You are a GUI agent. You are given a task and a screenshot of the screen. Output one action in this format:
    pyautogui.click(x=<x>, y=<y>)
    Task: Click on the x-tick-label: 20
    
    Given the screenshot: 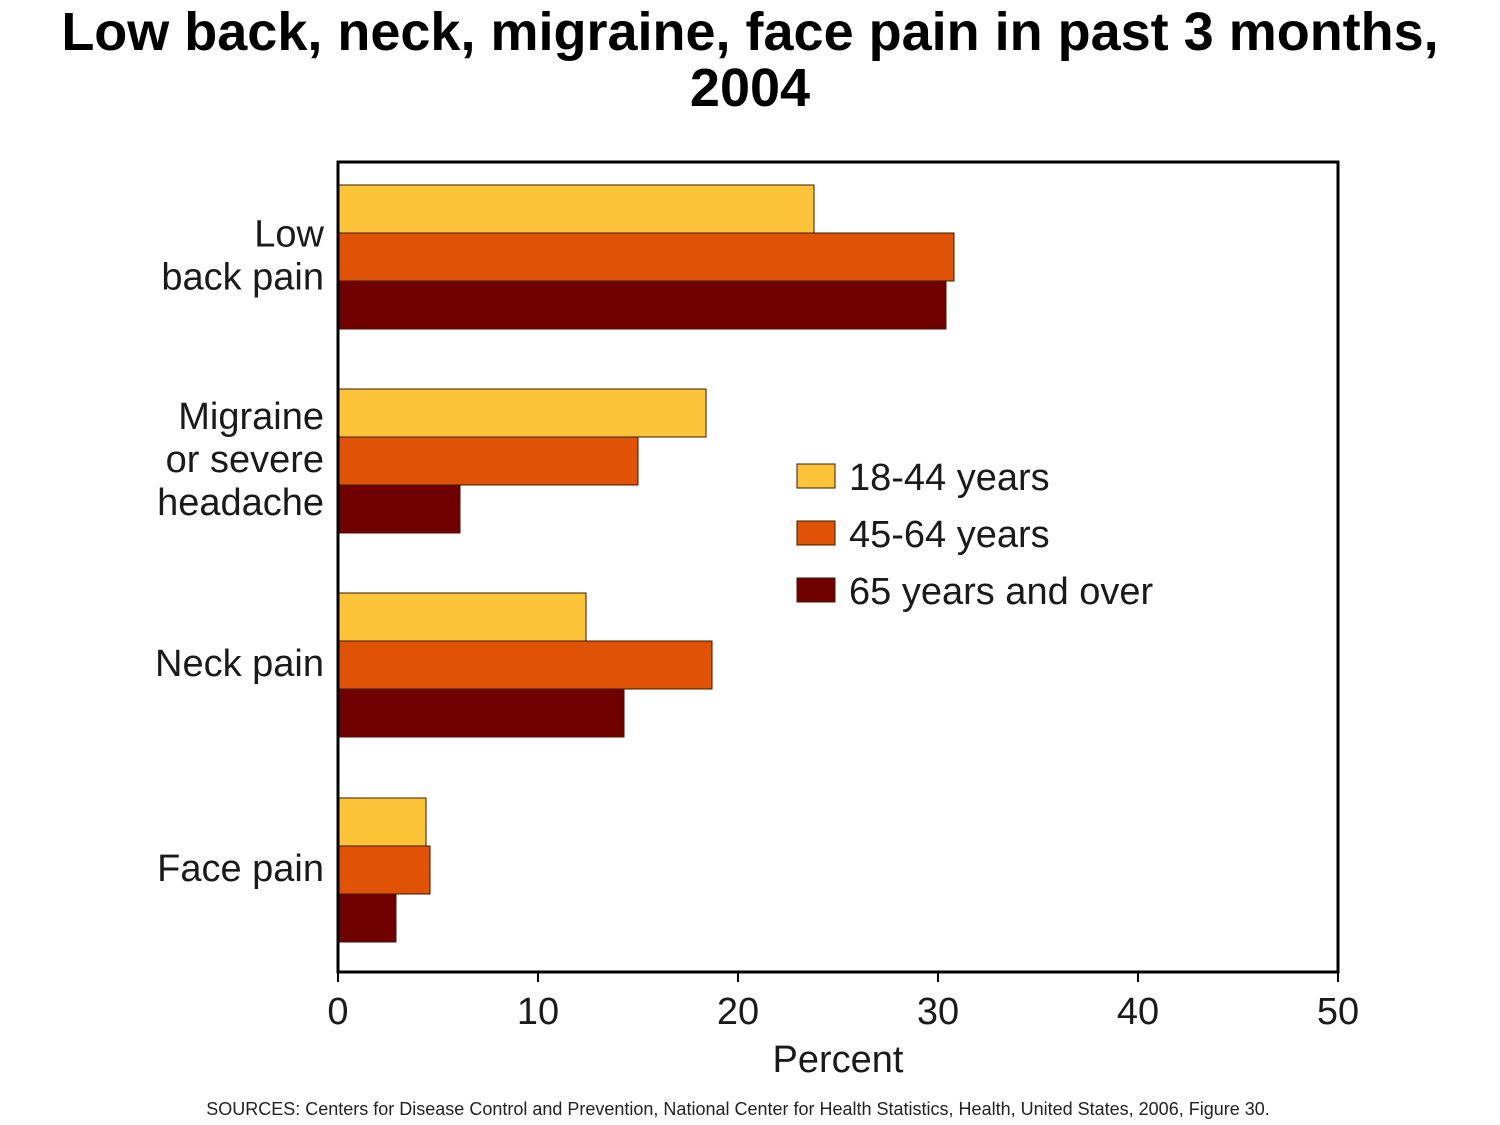 What is the action you would take?
    pyautogui.click(x=738, y=1012)
    